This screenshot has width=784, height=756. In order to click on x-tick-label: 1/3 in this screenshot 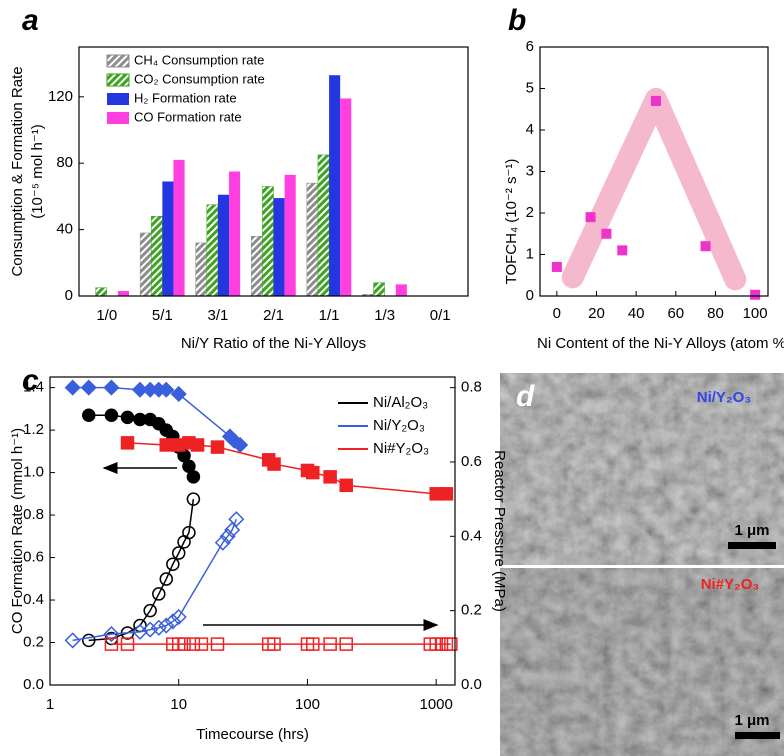, I will do `click(384, 315)`.